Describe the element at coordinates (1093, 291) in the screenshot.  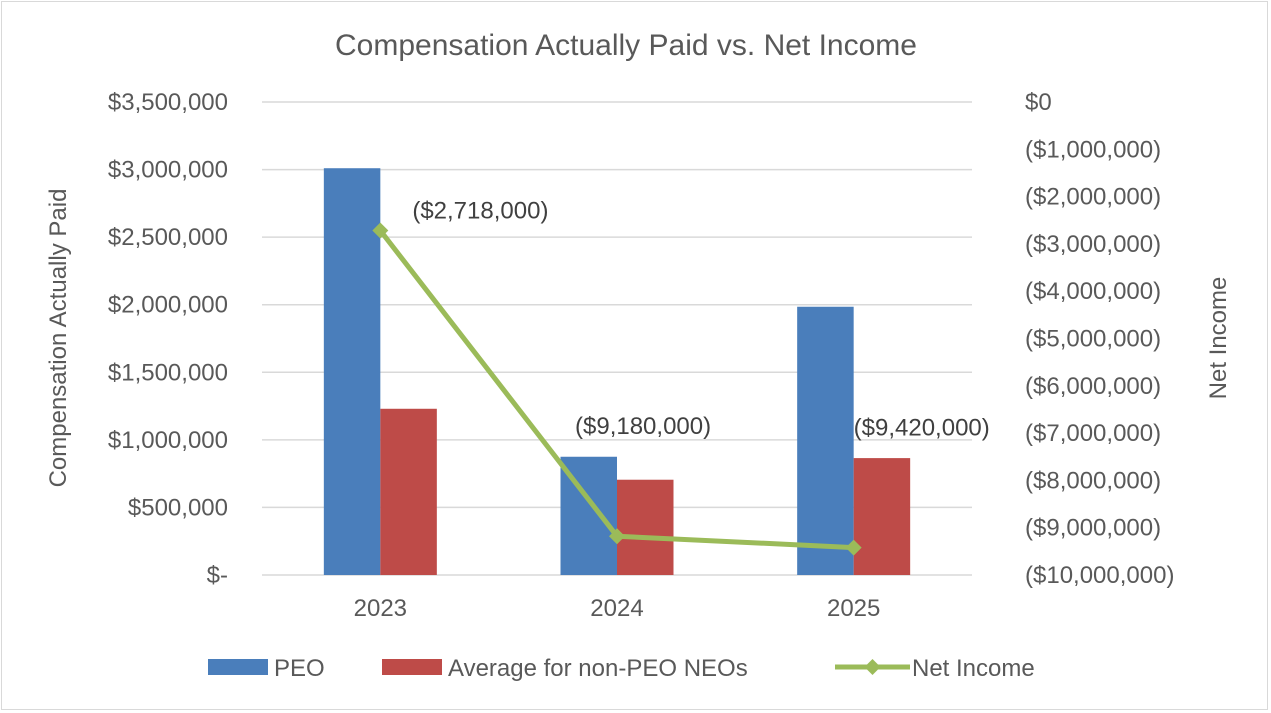
I see `right-tick-label: ($4,000,000)` at that location.